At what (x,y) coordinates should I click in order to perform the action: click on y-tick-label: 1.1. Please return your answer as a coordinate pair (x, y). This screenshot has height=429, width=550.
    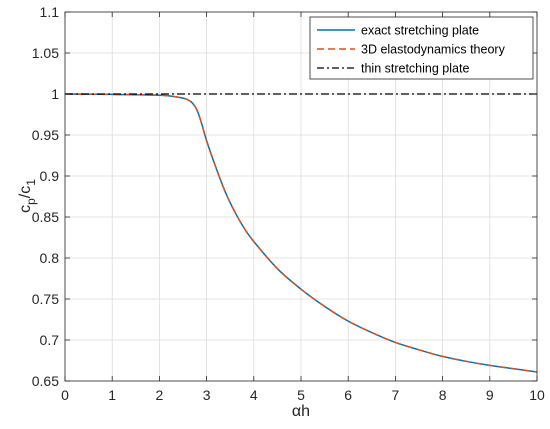
    Looking at the image, I should click on (50, 12).